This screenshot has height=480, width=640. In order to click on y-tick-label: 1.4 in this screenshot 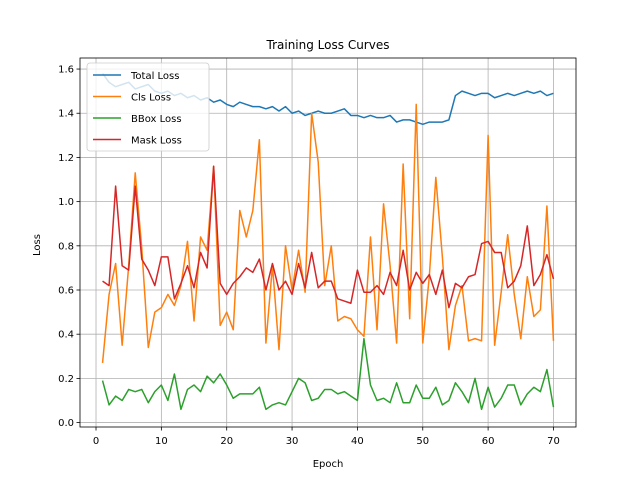, I will do `click(66, 114)`.